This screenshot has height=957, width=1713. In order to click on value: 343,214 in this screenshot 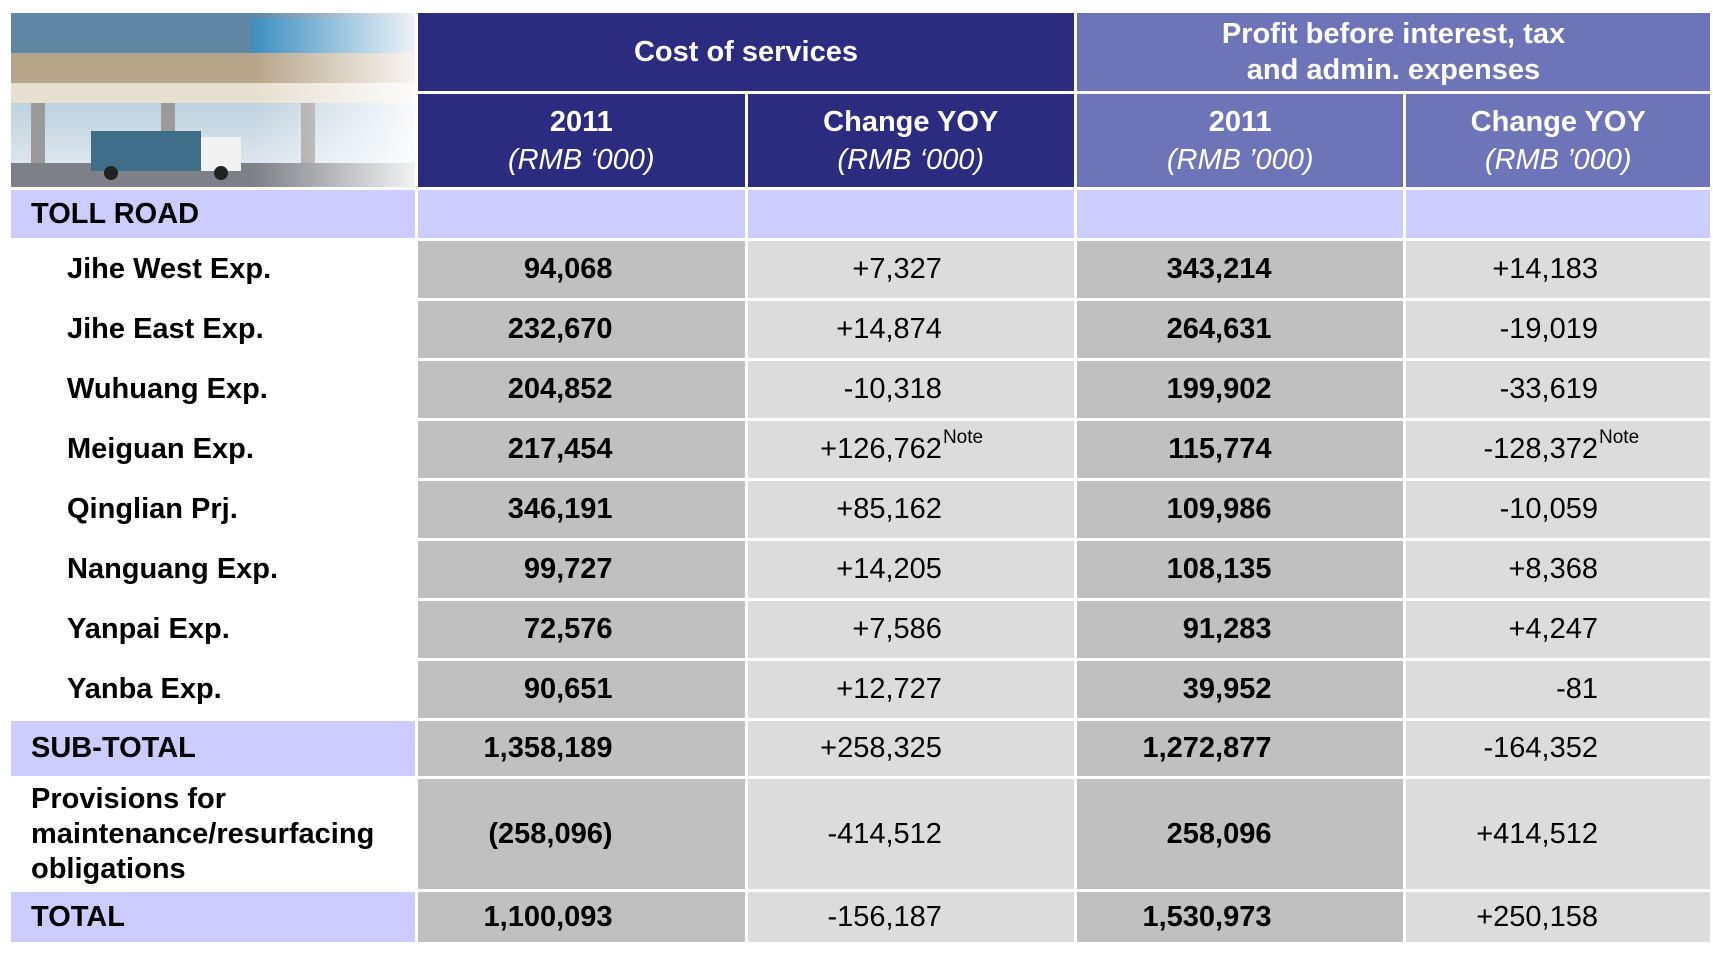, I will do `click(1219, 269)`.